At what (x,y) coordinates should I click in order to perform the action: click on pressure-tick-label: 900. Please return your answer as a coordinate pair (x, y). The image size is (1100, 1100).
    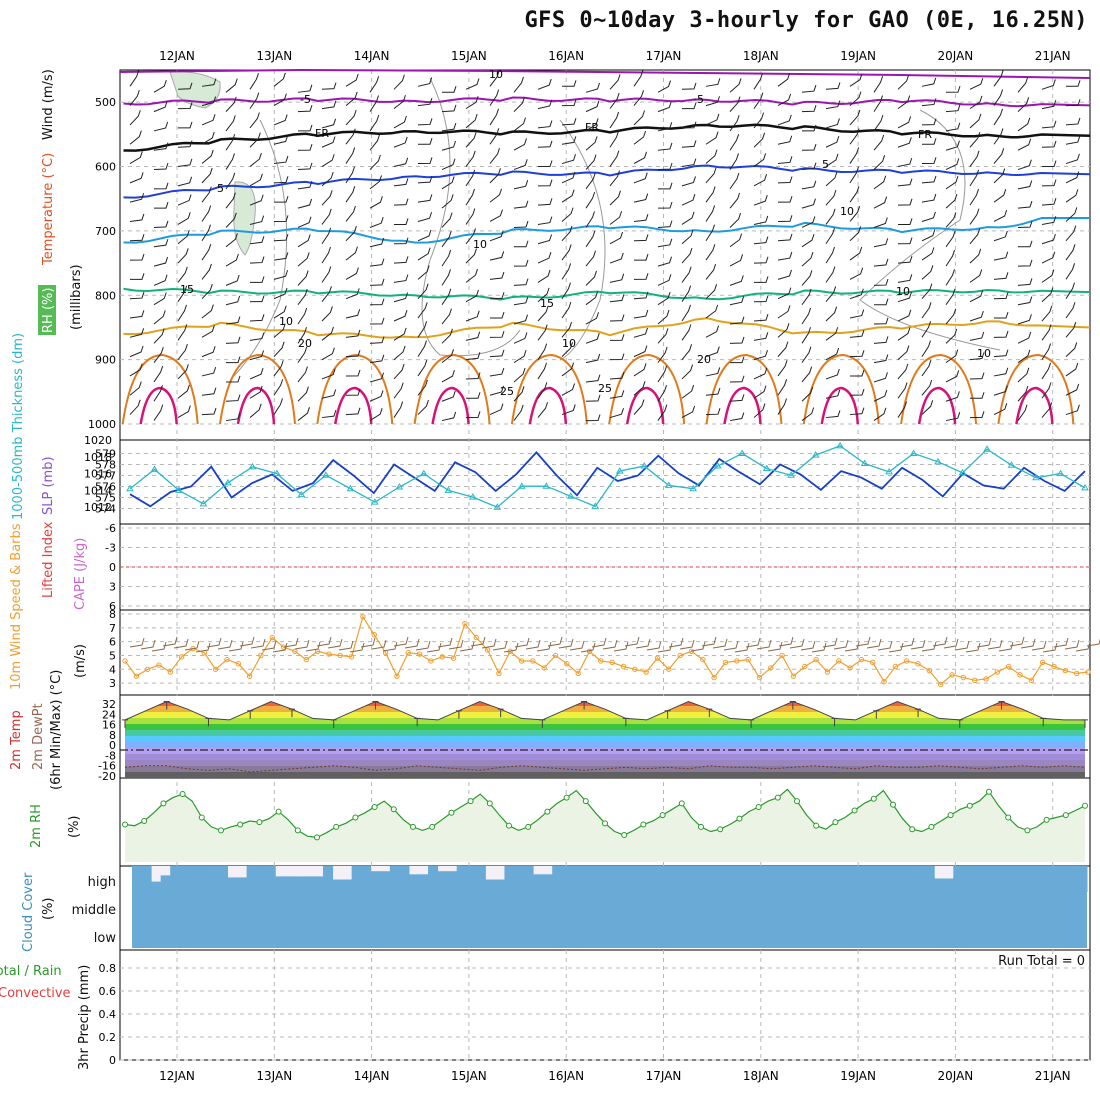
    Looking at the image, I should click on (105, 360).